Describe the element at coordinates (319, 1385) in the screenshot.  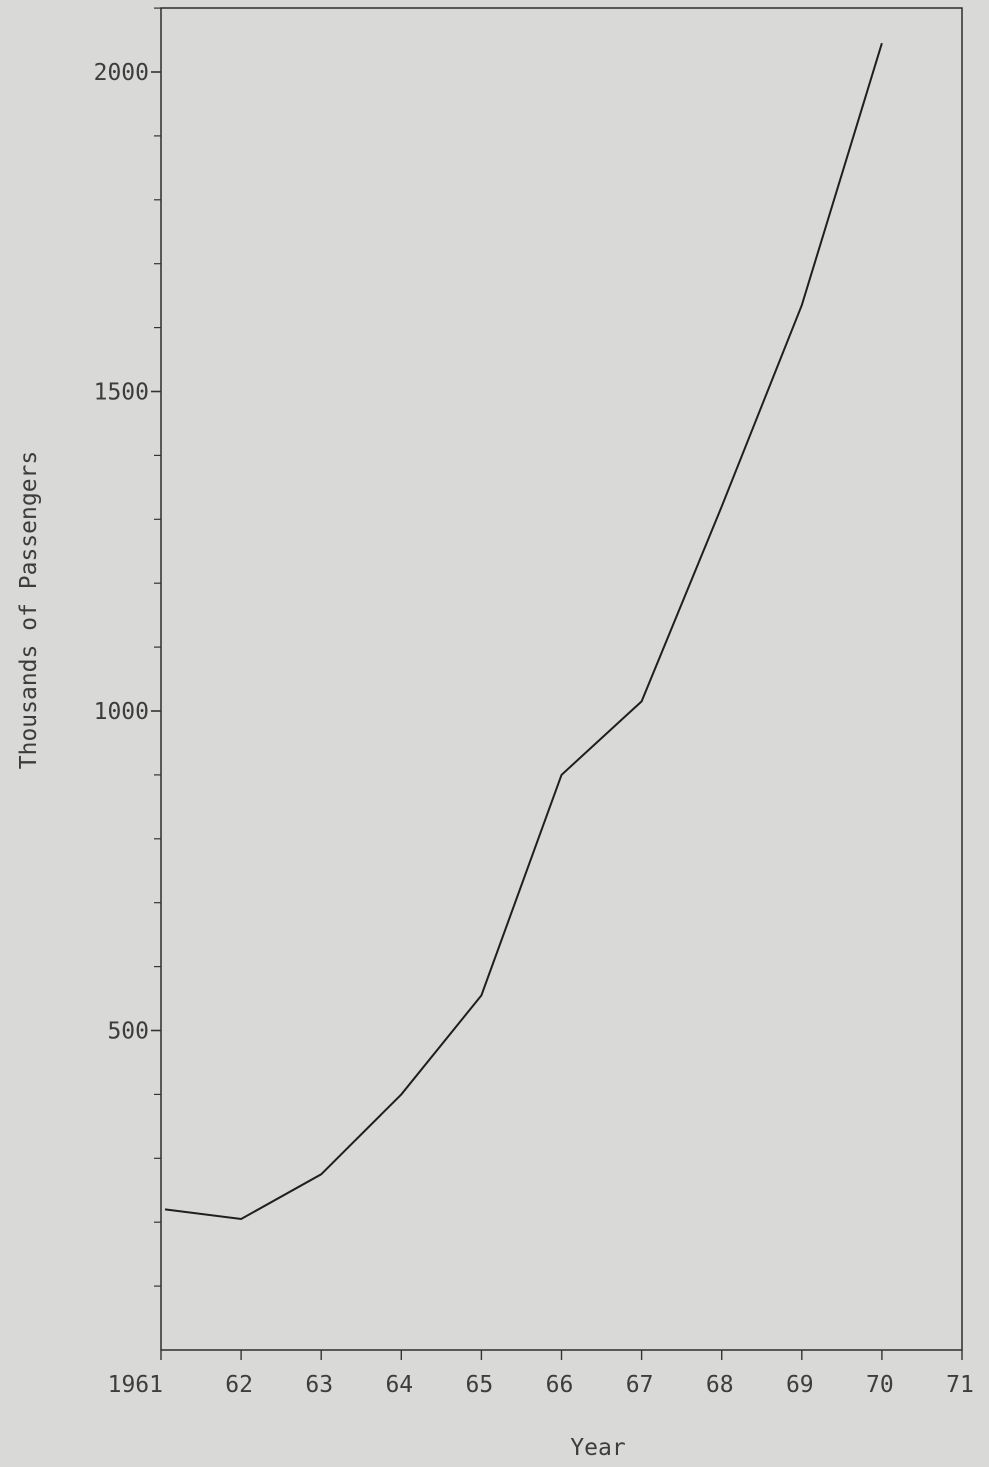
I see `x-tick-label: 63` at that location.